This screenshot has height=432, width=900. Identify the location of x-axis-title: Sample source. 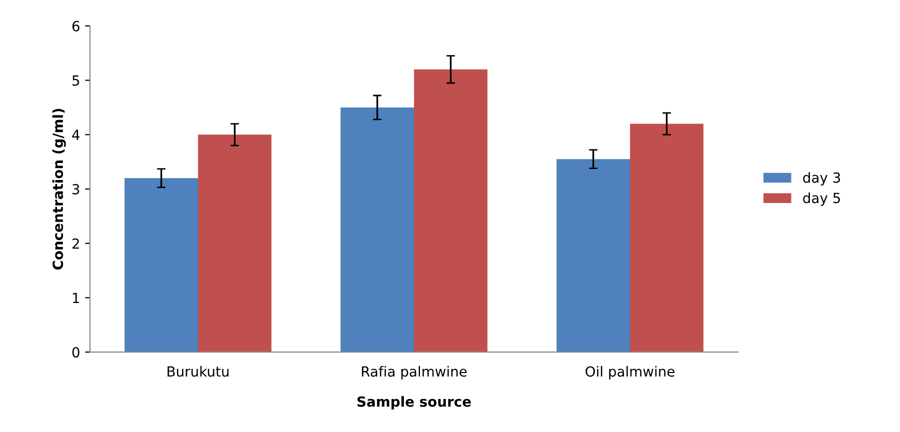
(414, 403).